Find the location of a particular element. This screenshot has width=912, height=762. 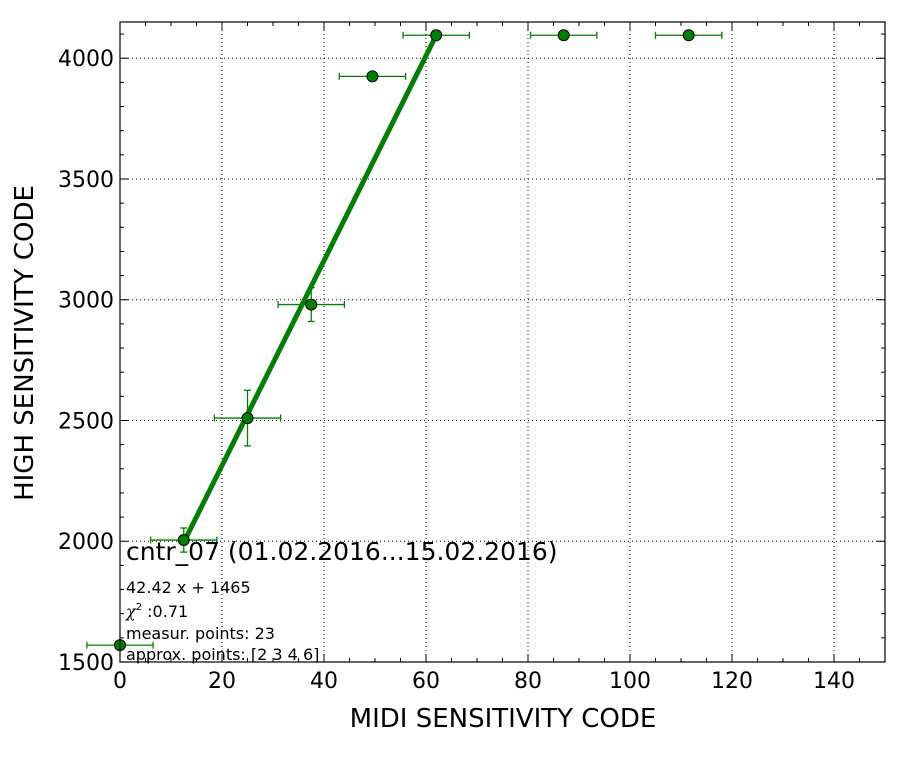

y-tick-label: 1500 is located at coordinates (86, 663).